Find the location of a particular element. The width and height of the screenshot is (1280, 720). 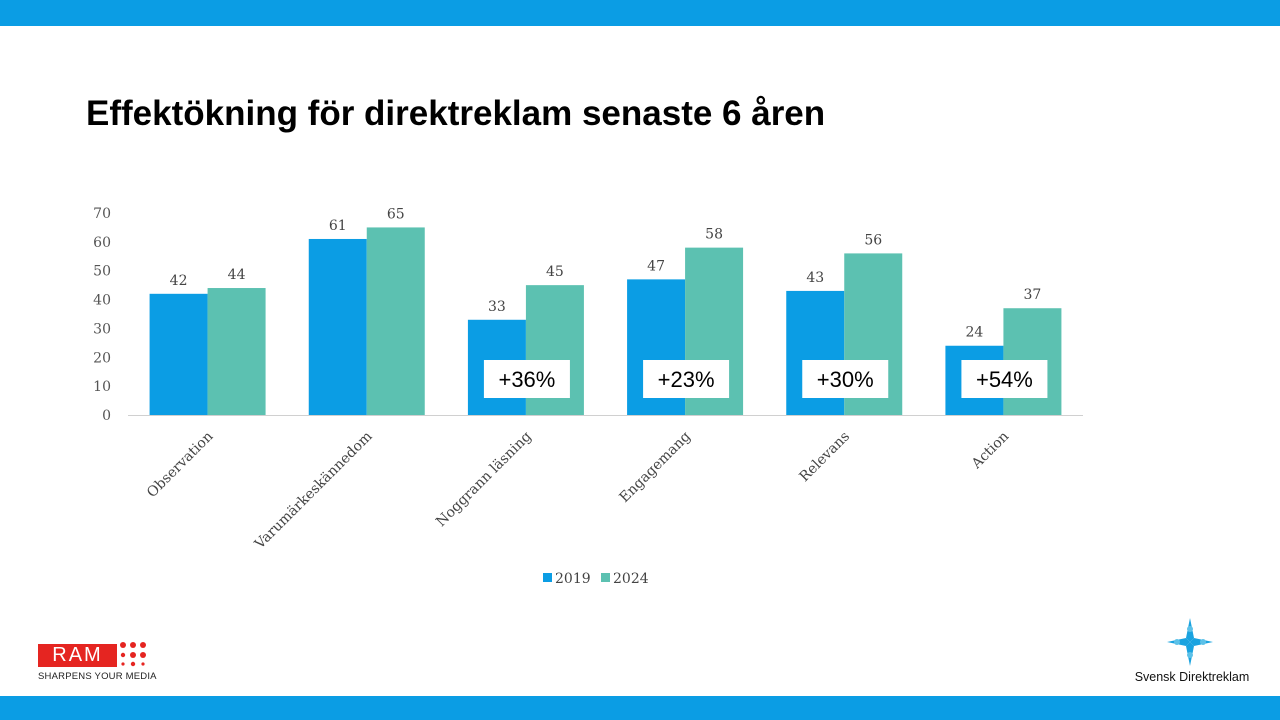

ram-logo-text: RAM is located at coordinates (77, 655).